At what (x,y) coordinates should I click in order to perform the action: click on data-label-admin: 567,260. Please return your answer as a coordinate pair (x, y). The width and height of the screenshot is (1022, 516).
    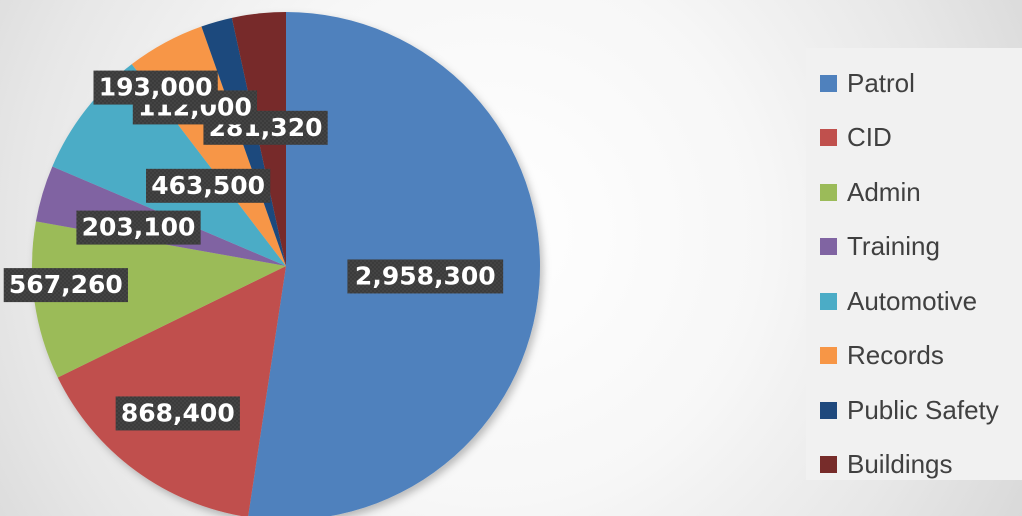
    Looking at the image, I should click on (66, 284).